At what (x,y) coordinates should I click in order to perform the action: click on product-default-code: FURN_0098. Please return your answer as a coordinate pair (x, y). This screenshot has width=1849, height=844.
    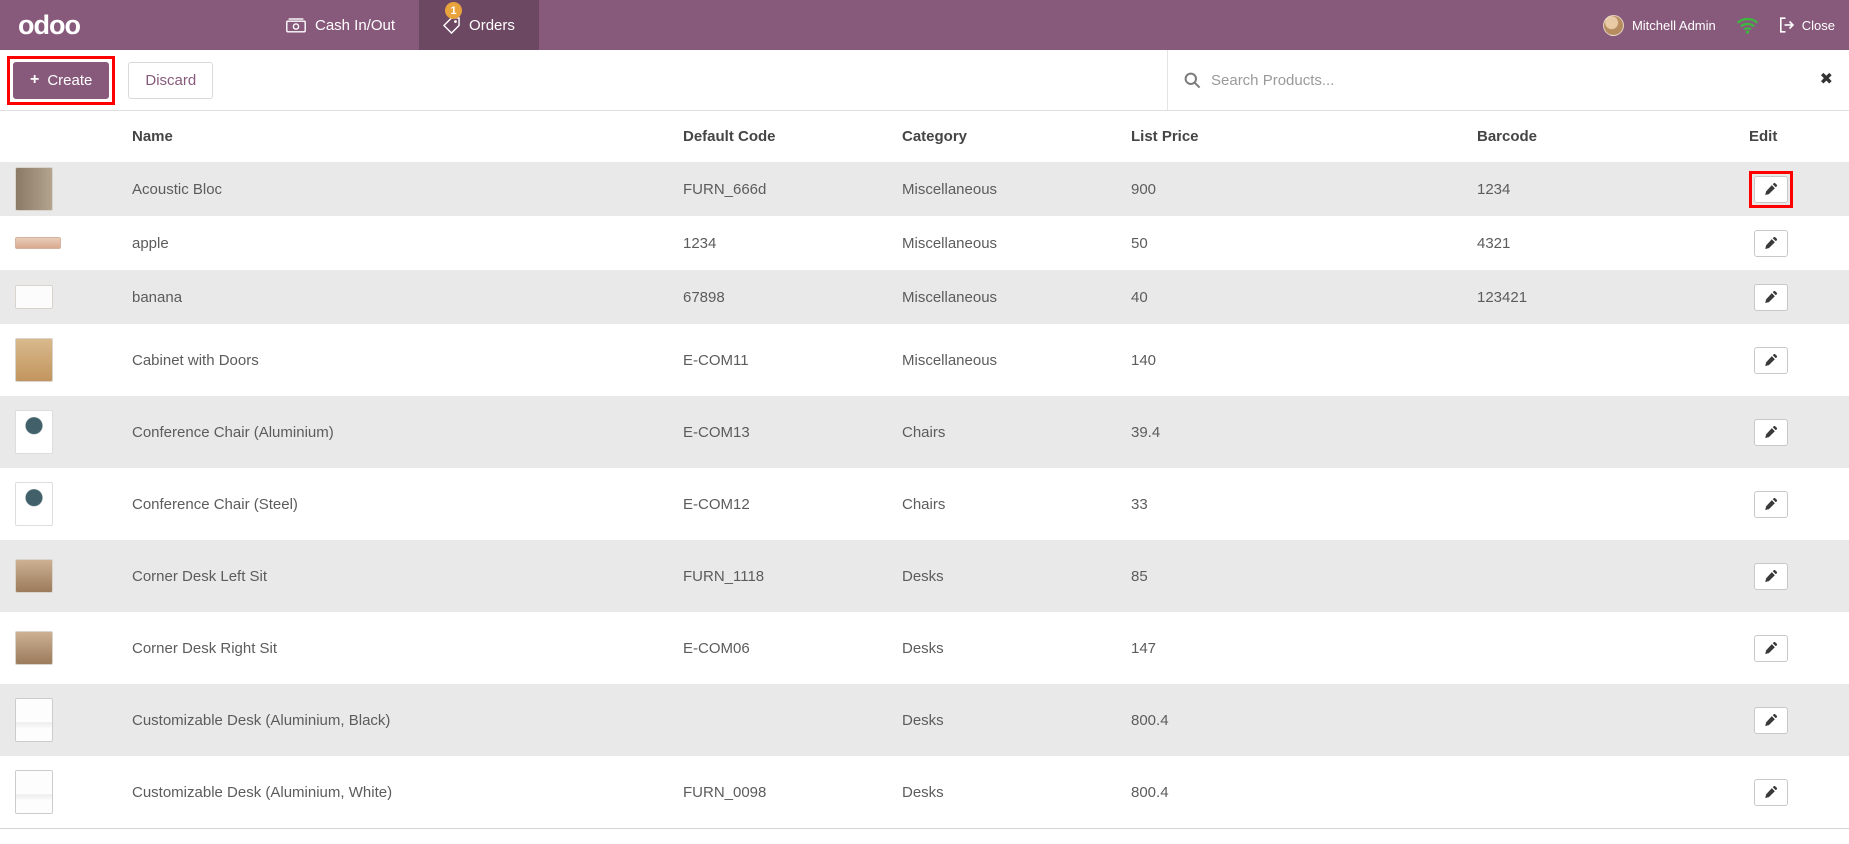
    Looking at the image, I should click on (725, 792).